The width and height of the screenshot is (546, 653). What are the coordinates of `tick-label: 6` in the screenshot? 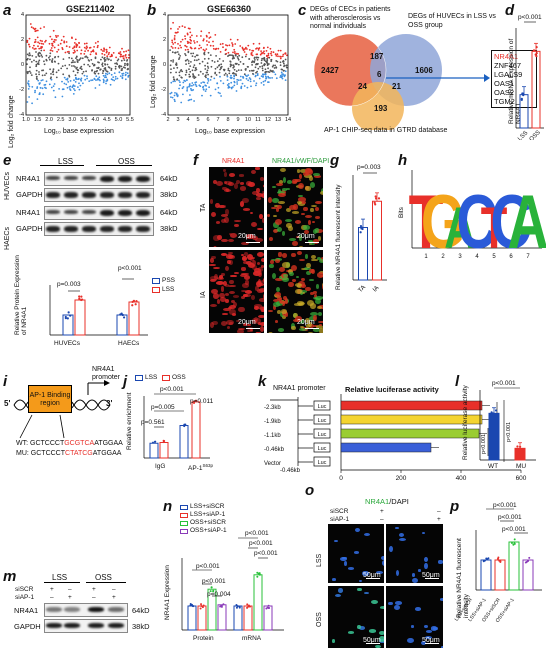 It's located at (208, 120).